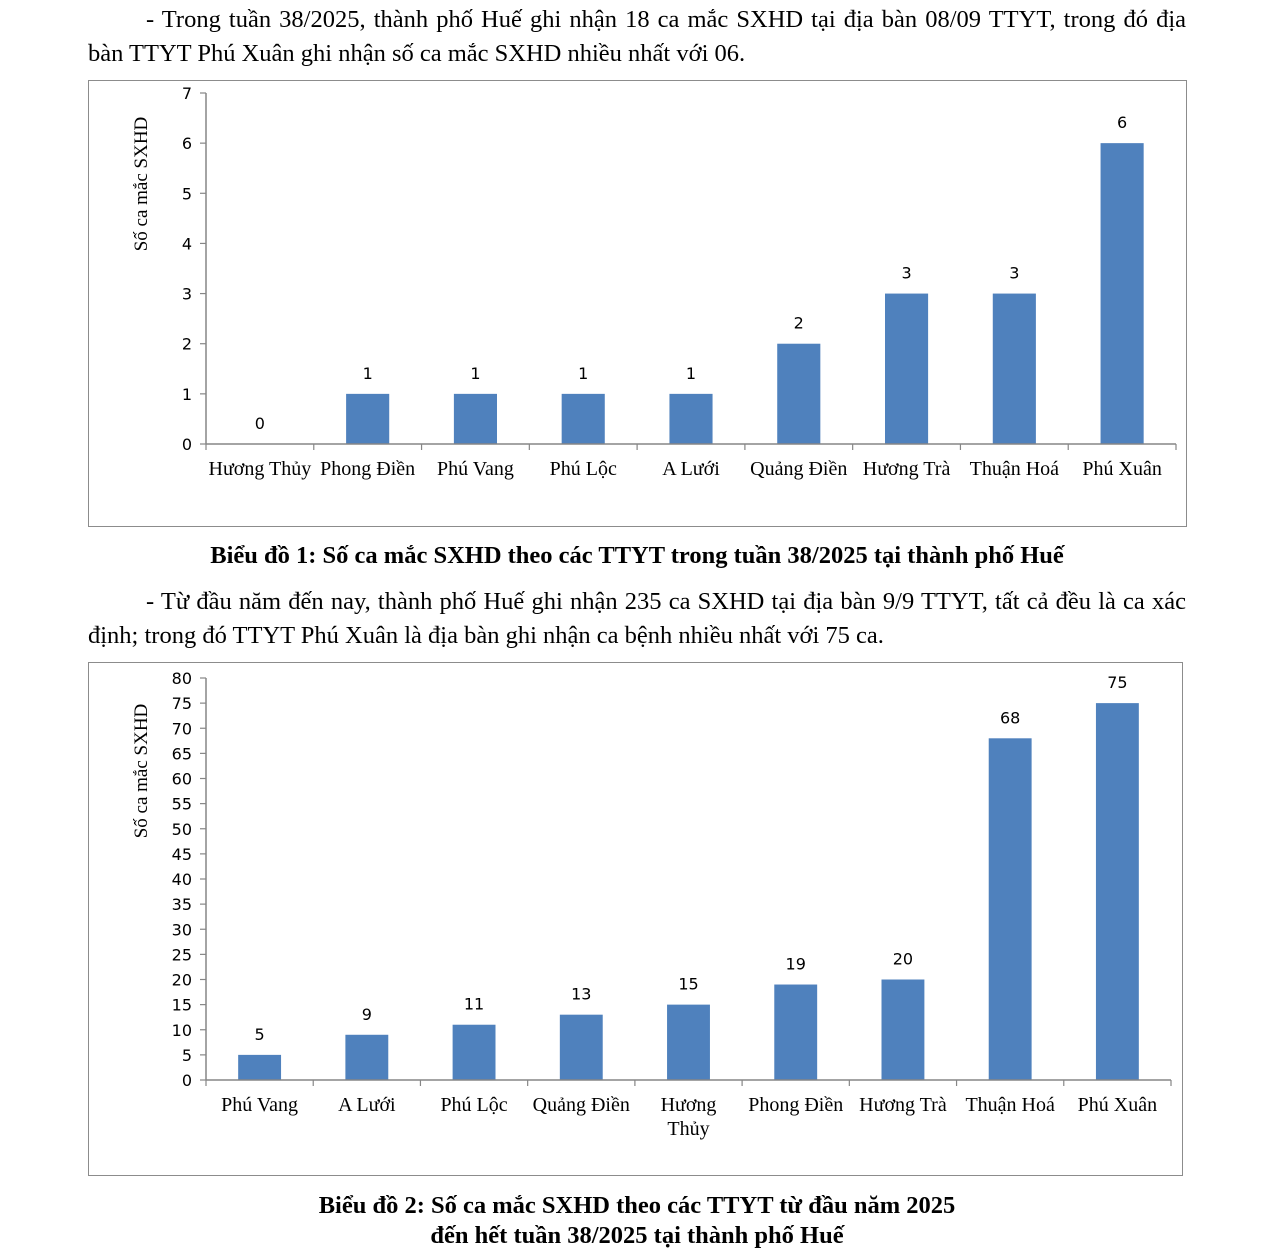 The height and width of the screenshot is (1252, 1274). What do you see at coordinates (182, 779) in the screenshot?
I see `y-tick-label: 60` at bounding box center [182, 779].